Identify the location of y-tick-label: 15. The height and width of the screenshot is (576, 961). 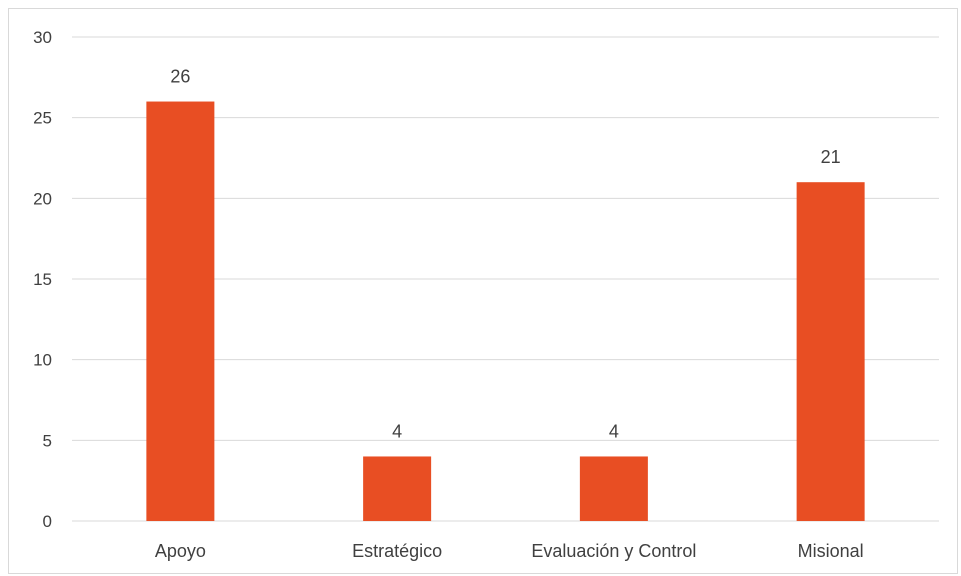
(42, 279).